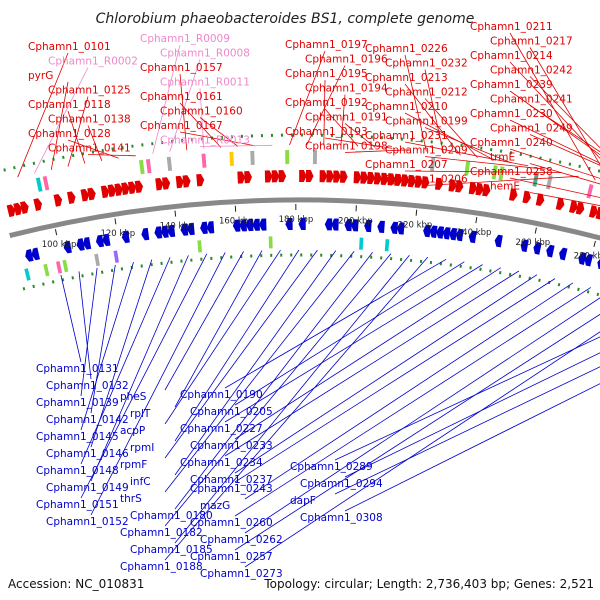  What do you see at coordinates (133, 465) in the screenshot?
I see `bottom-label-14: rpmF` at bounding box center [133, 465].